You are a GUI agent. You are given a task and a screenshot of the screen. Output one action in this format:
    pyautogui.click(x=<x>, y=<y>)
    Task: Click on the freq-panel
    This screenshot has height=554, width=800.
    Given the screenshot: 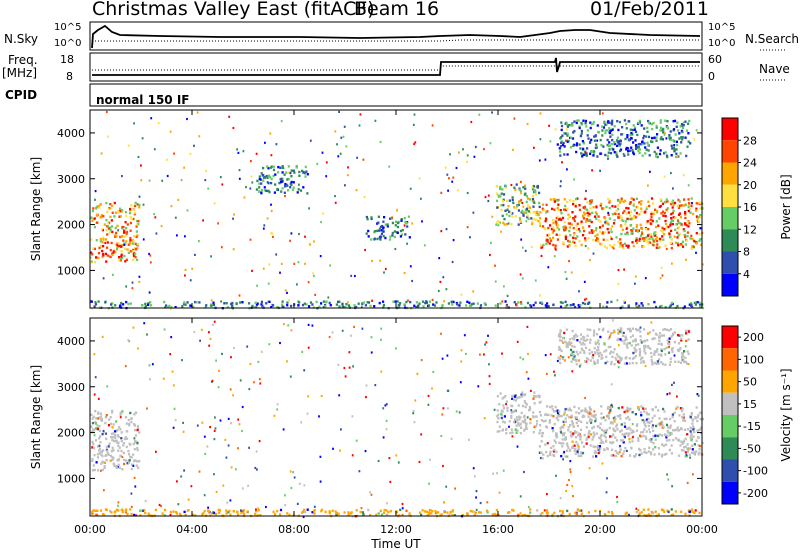 What is the action you would take?
    pyautogui.click(x=396, y=67)
    